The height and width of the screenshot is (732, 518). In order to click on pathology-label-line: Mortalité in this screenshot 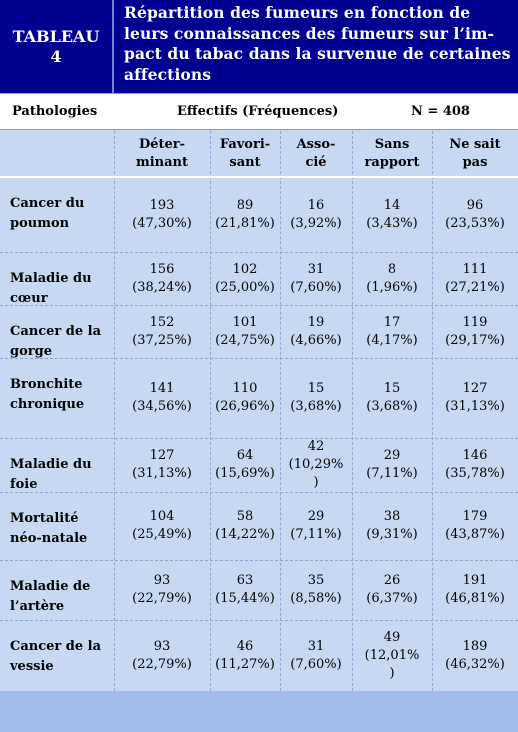, I will do `click(44, 518)`.